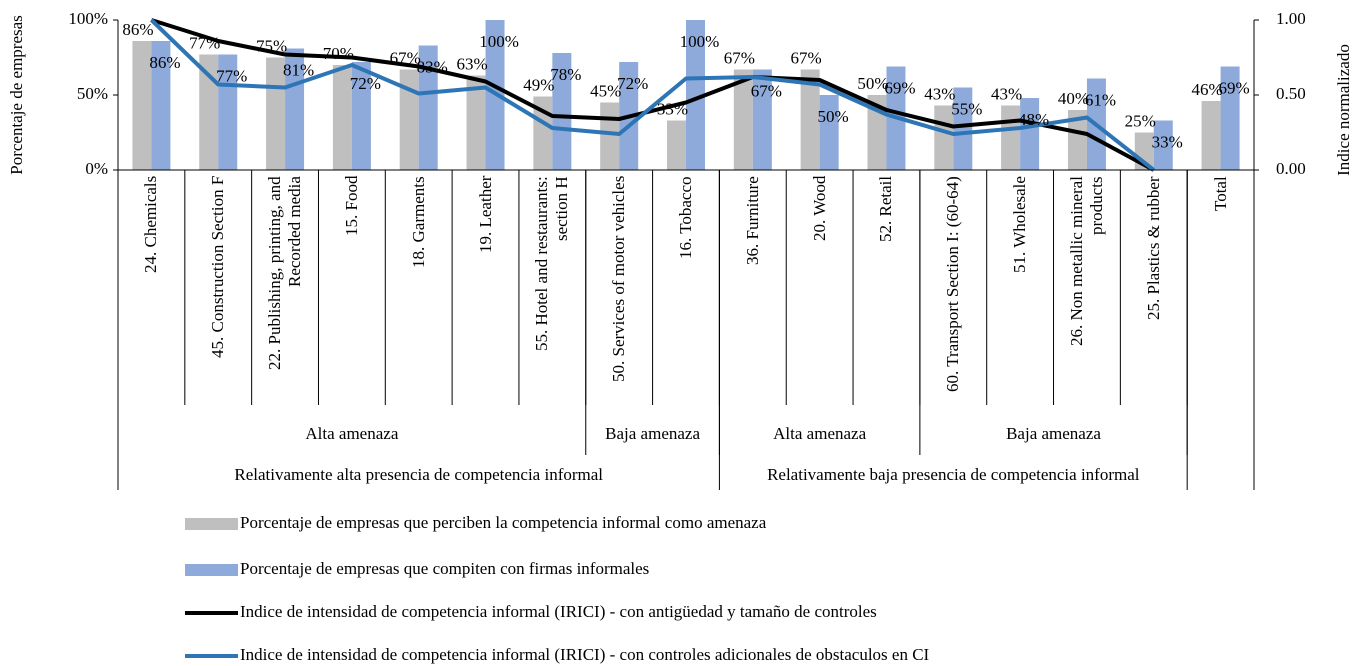  What do you see at coordinates (432, 66) in the screenshot?
I see `value-label: 83%` at bounding box center [432, 66].